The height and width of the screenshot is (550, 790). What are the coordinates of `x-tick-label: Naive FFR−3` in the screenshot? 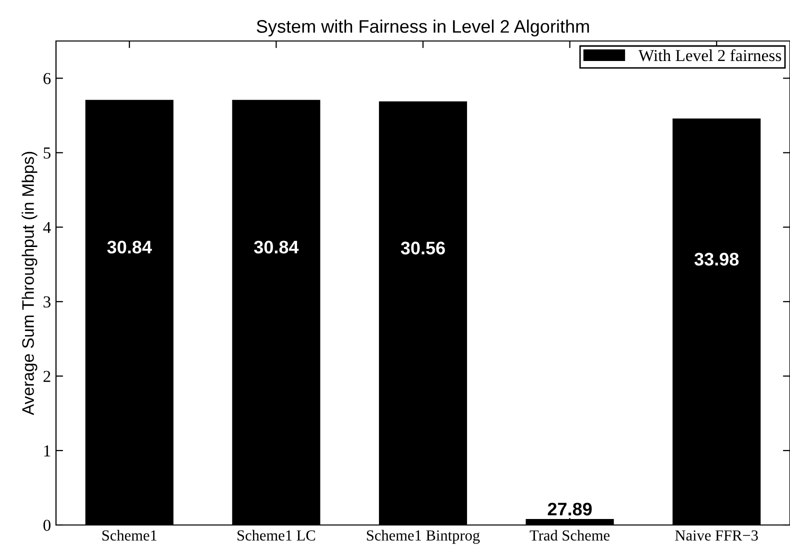 It's located at (716, 535).